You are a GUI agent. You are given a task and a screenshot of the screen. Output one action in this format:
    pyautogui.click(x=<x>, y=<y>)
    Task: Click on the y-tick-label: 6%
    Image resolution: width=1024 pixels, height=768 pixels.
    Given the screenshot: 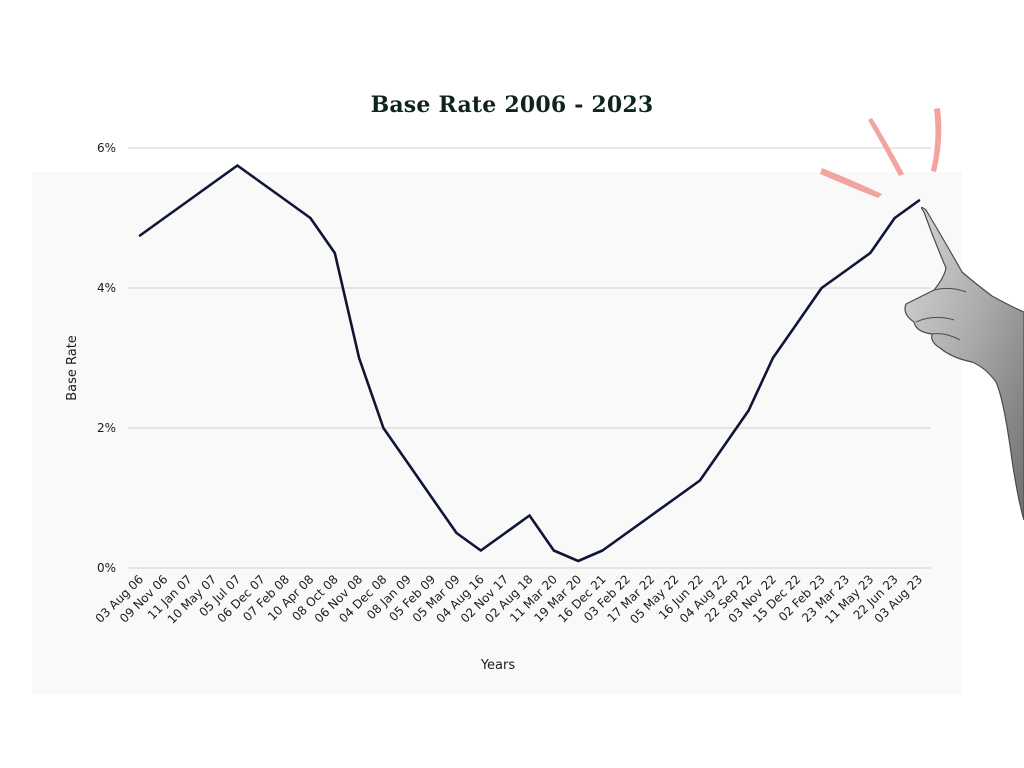 What is the action you would take?
    pyautogui.click(x=106, y=148)
    